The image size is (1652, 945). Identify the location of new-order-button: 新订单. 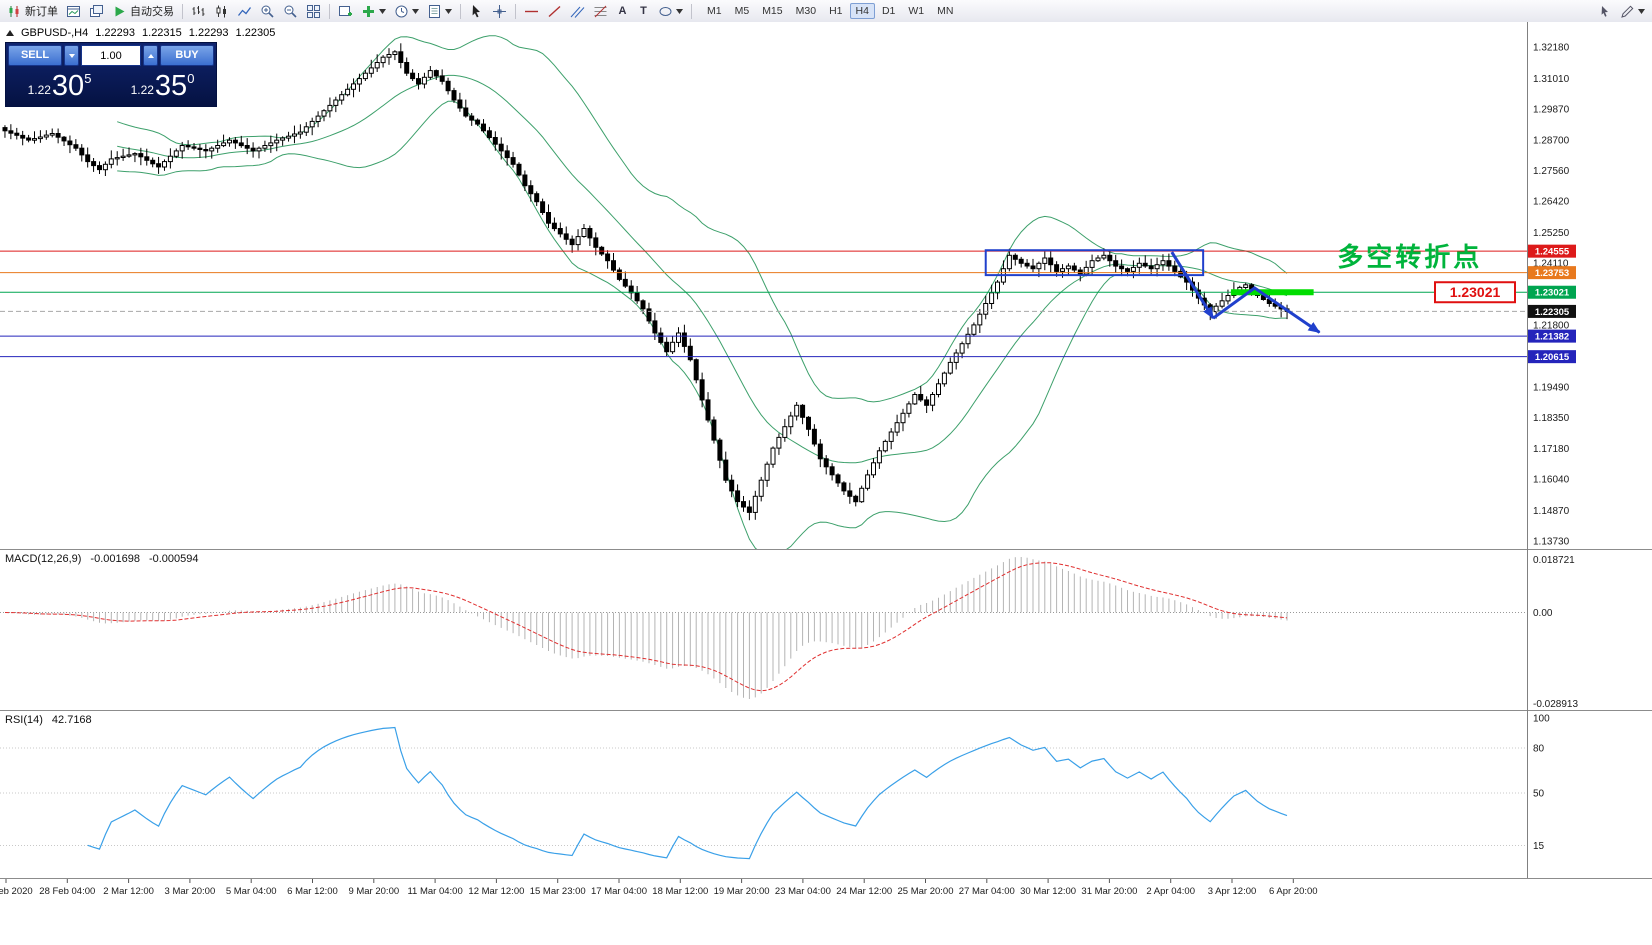
(32, 11).